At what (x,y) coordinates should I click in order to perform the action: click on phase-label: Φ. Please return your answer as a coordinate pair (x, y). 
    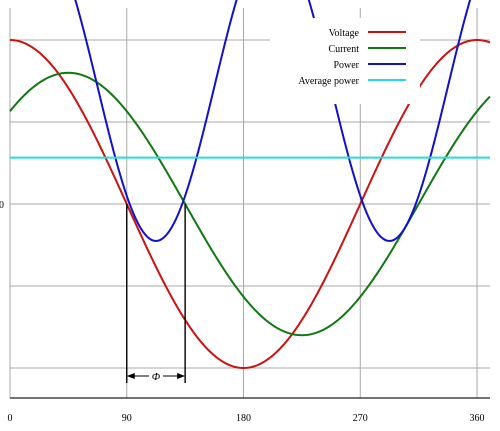
    Looking at the image, I should click on (156, 377).